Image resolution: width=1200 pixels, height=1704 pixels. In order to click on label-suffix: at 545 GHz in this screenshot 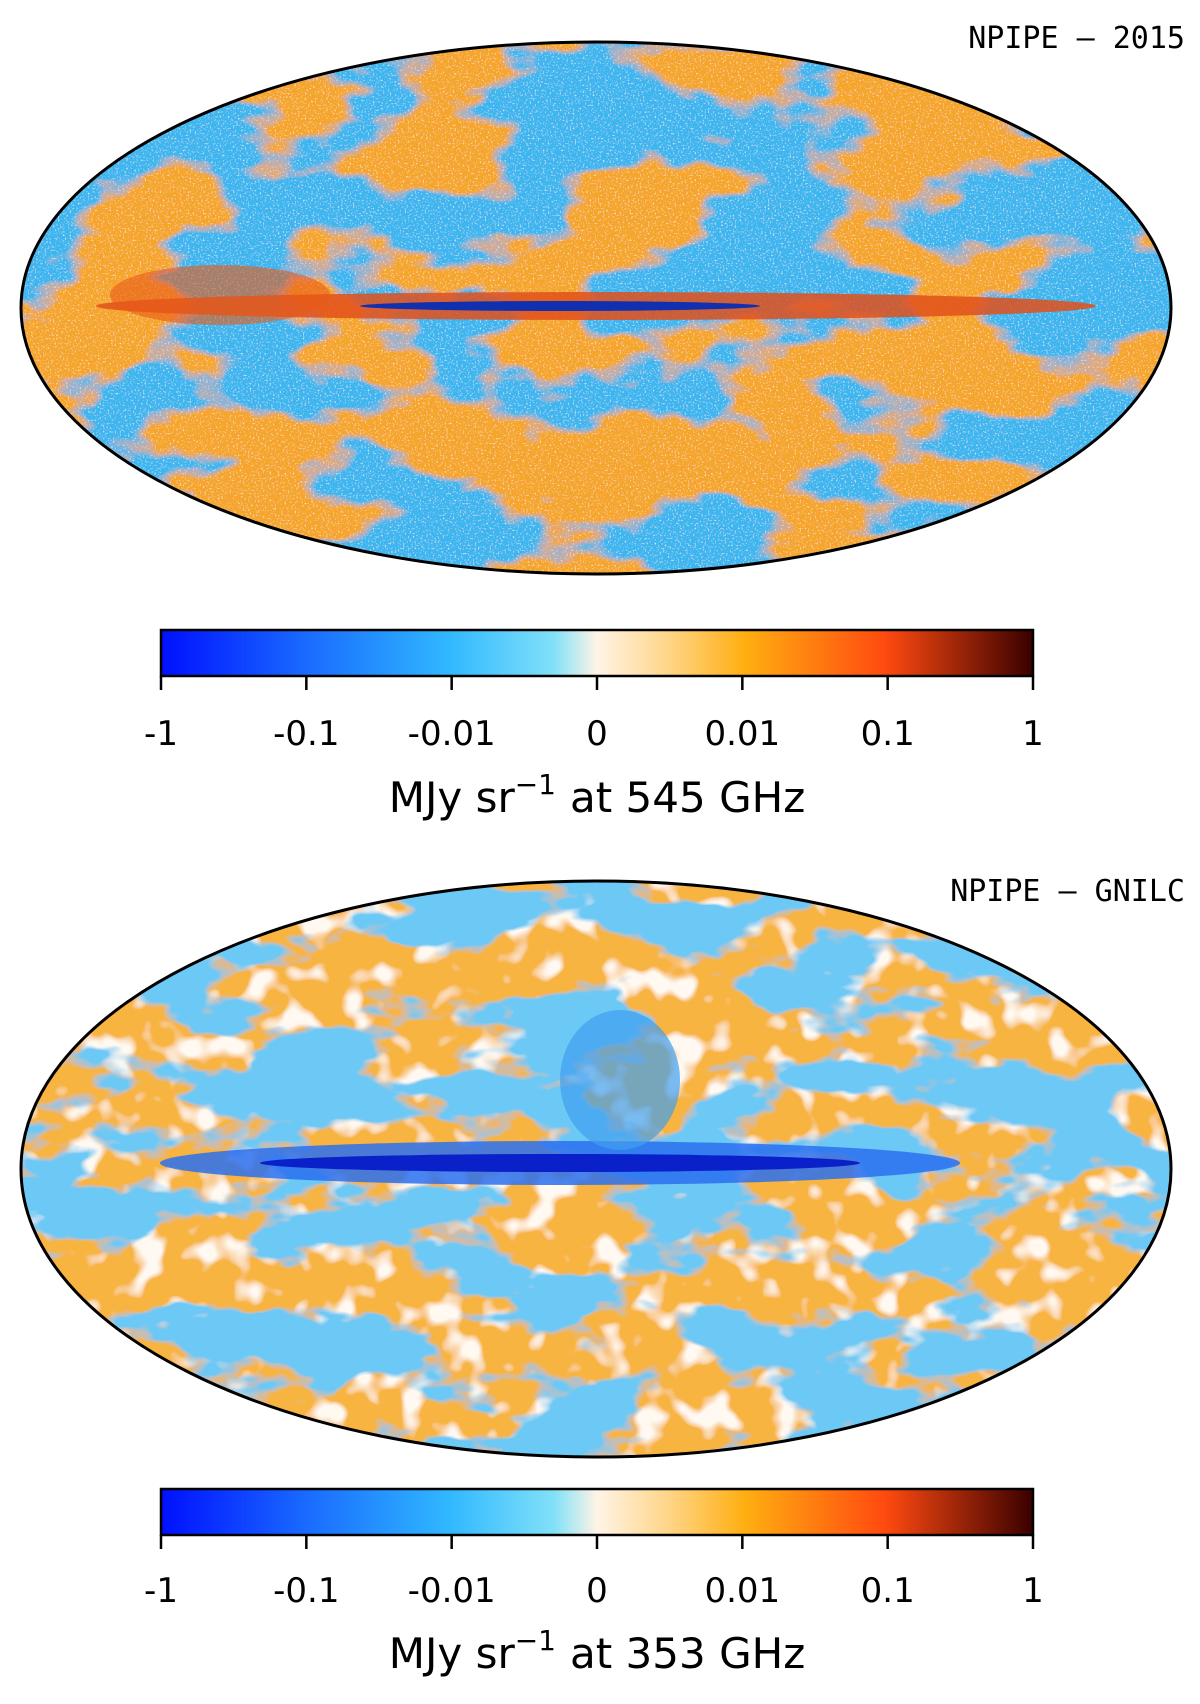, I will do `click(687, 797)`.